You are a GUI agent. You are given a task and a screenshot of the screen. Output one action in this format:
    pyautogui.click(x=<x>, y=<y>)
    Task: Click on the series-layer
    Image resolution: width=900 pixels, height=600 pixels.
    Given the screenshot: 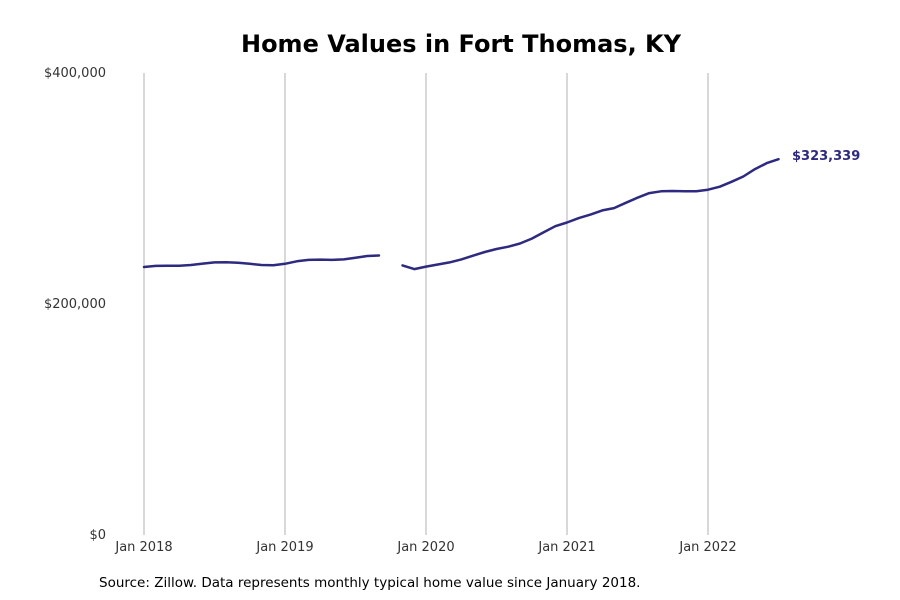 What is the action you would take?
    pyautogui.click(x=461, y=214)
    